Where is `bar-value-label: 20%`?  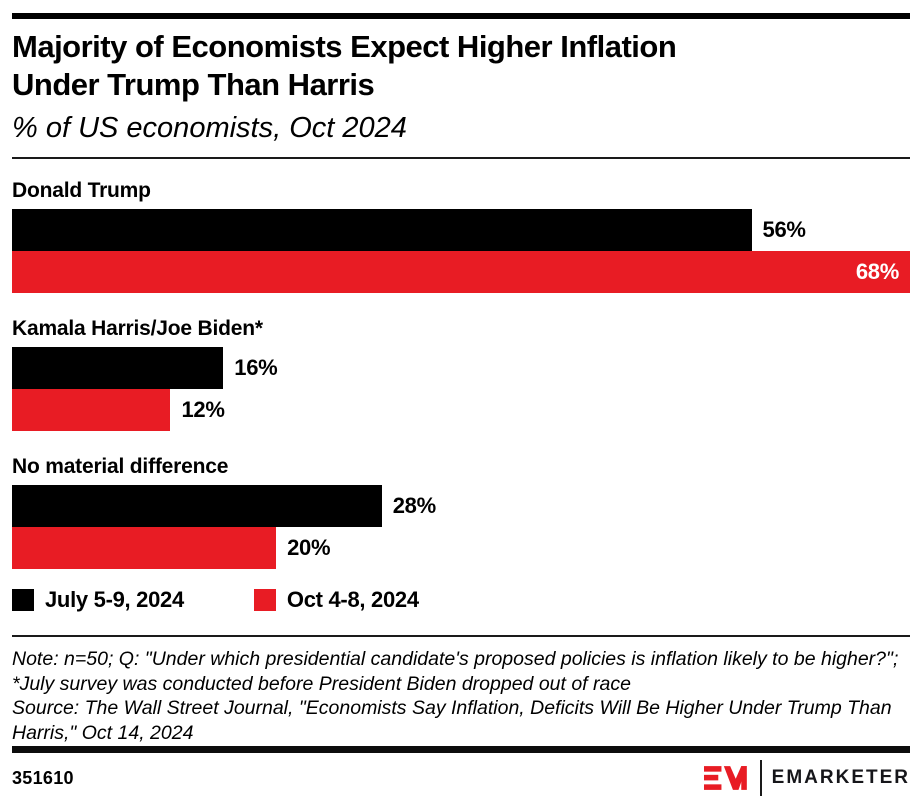
bar-value-label: 20% is located at coordinates (309, 547).